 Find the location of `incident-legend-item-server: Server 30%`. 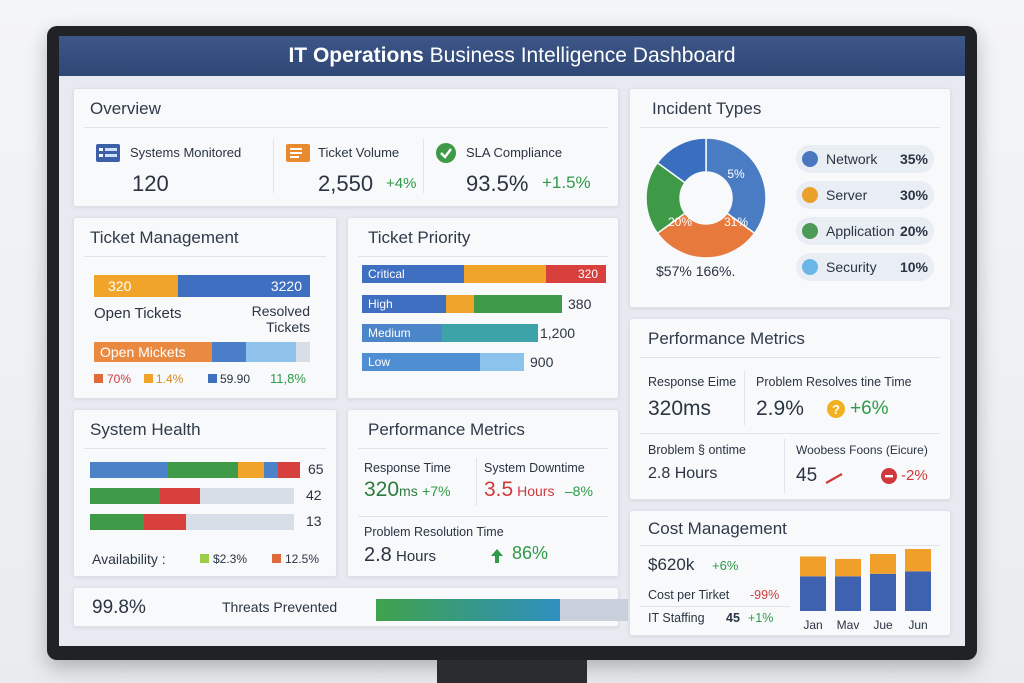

incident-legend-item-server: Server 30% is located at coordinates (865, 195).